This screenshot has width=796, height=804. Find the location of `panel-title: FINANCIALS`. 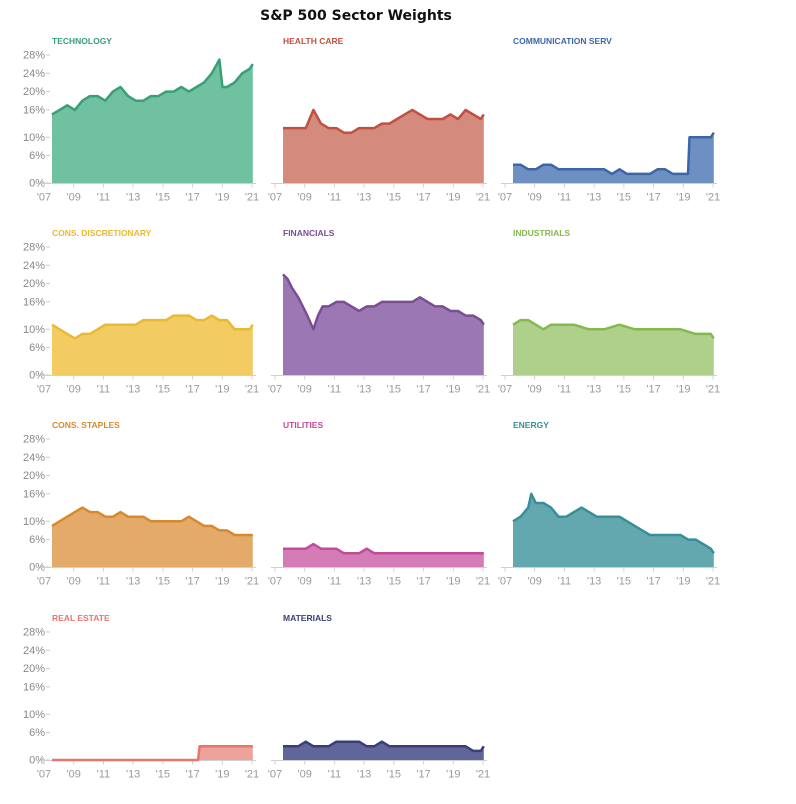

panel-title: FINANCIALS is located at coordinates (309, 233).